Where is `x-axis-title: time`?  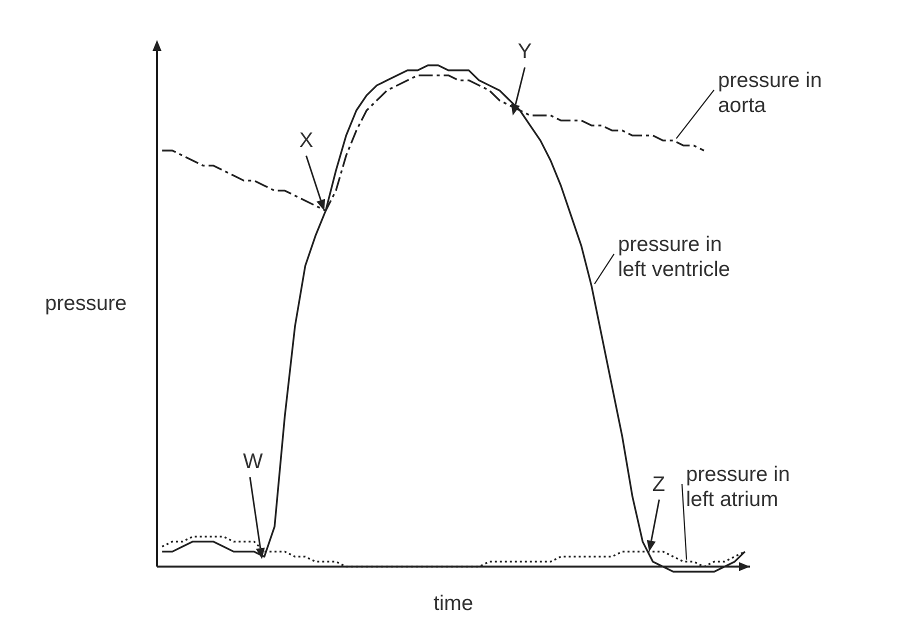
x-axis-title: time is located at coordinates (454, 603).